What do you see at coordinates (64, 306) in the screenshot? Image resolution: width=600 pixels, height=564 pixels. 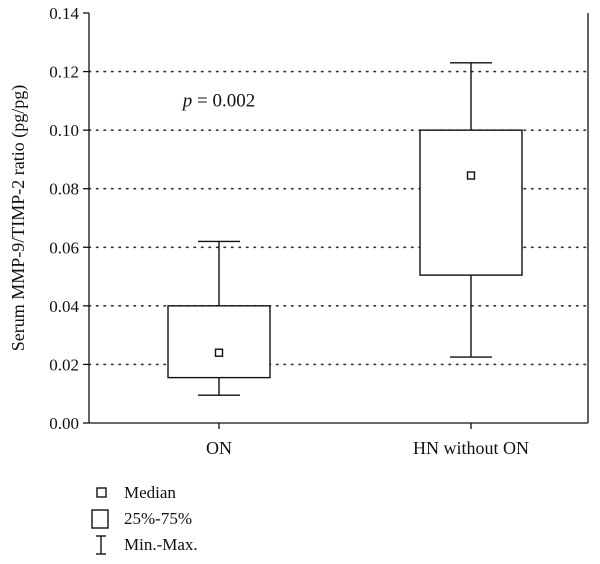 I see `y-tick-label-2: 0.04` at bounding box center [64, 306].